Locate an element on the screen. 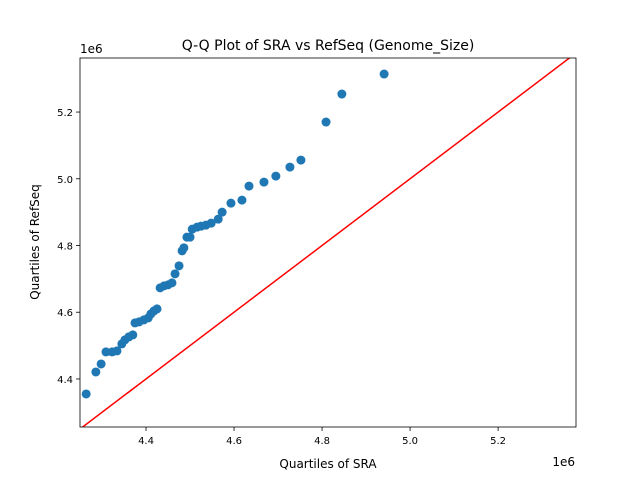 This screenshot has height=484, width=640. chart-title: Q-Q Plot of SRA vs RefSeq (Genome_Size) is located at coordinates (328, 46).